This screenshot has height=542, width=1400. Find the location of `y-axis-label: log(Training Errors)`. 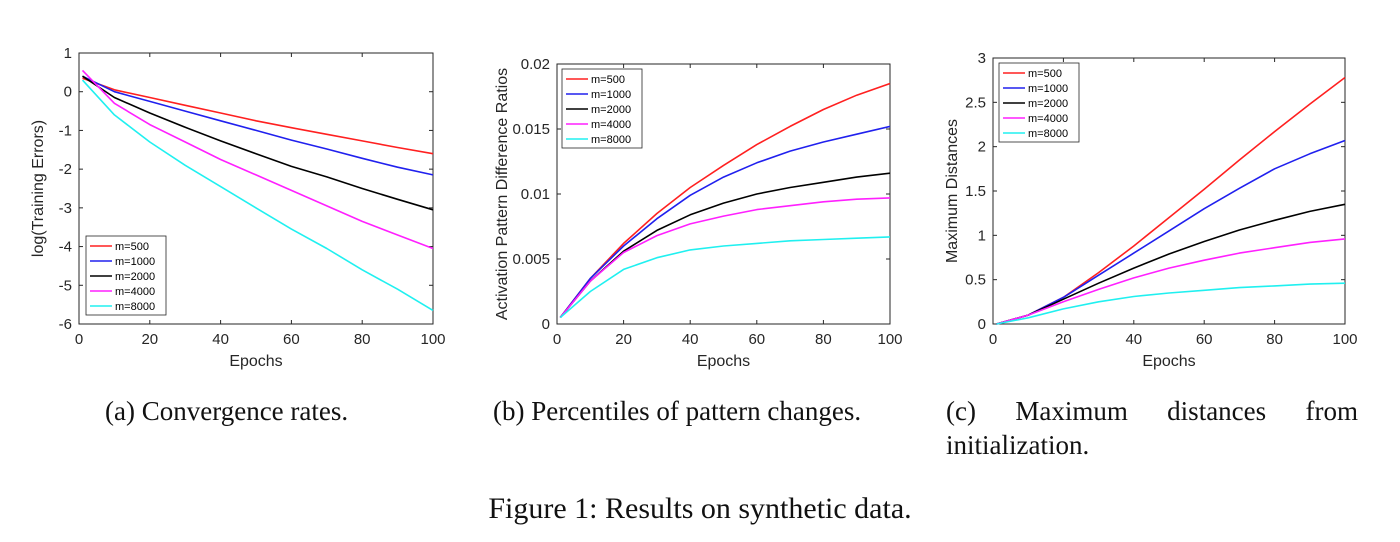

y-axis-label: log(Training Errors) is located at coordinates (38, 188).